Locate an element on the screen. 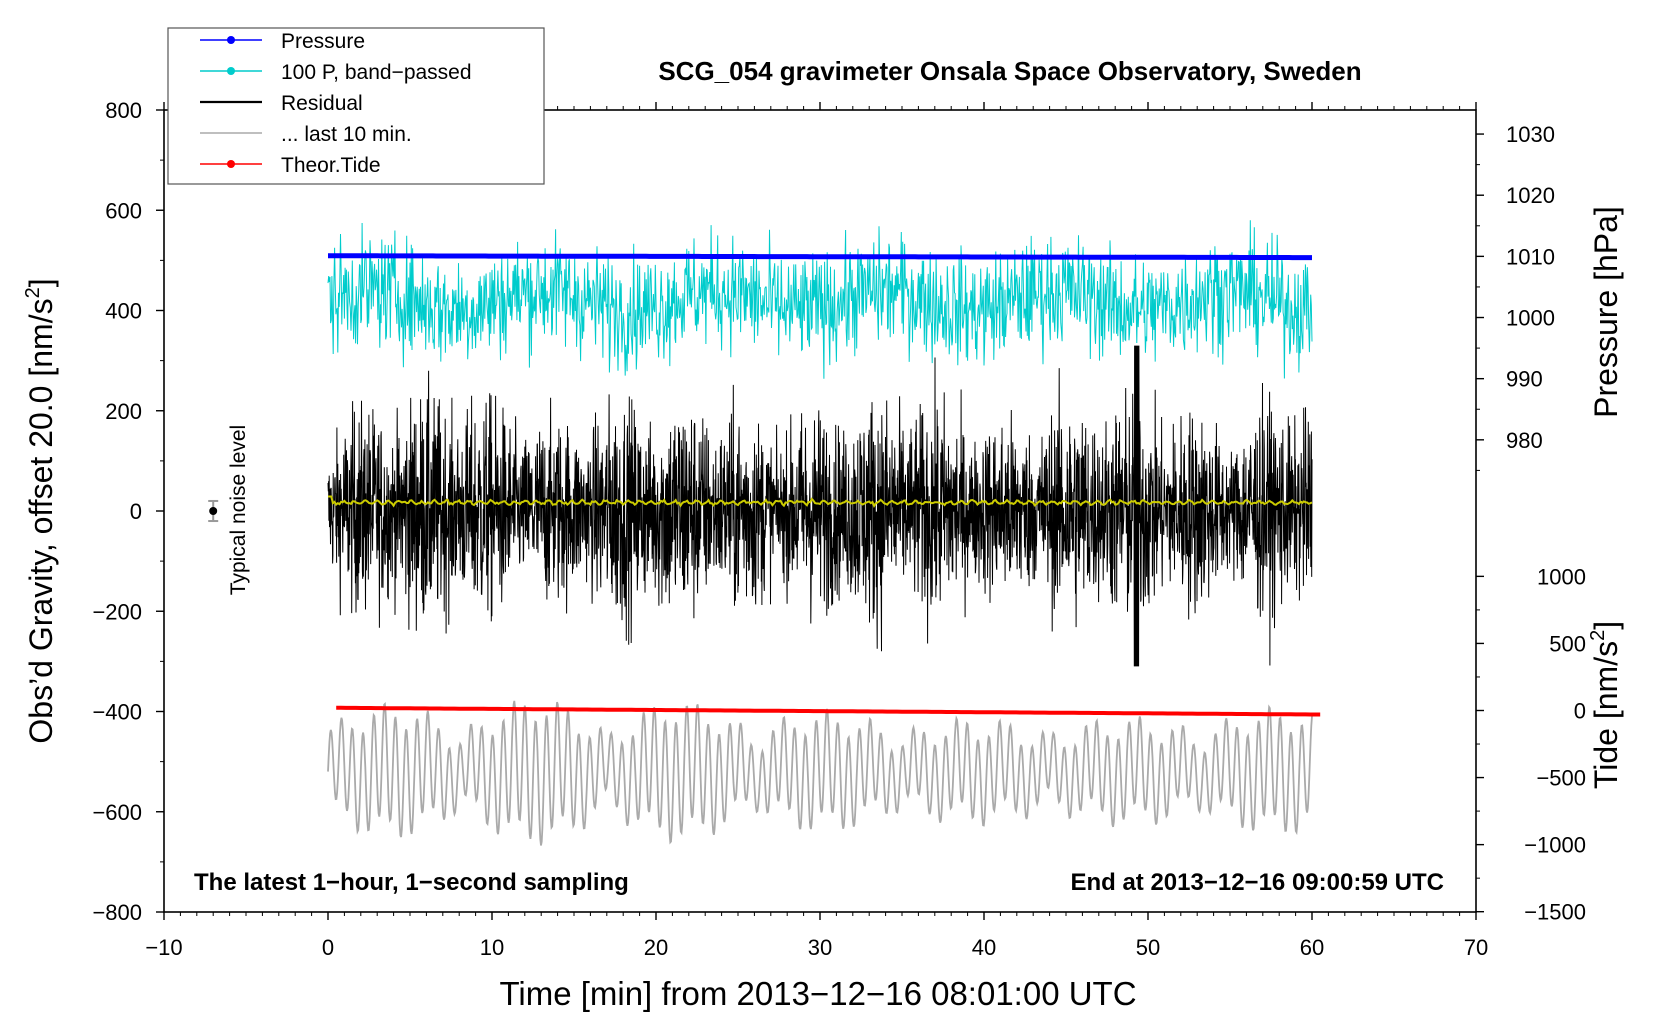 This screenshot has width=1660, height=1020. pressure-tick-label: 1000 is located at coordinates (1530, 318).